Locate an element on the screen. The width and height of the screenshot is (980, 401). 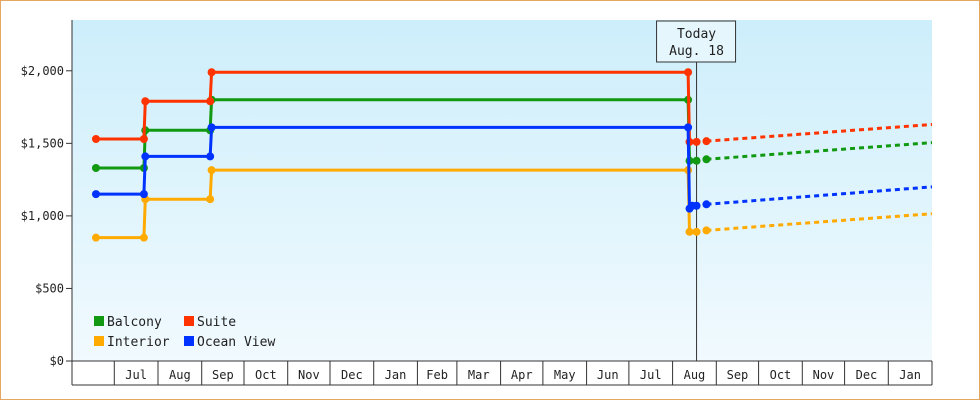
x-month-label: Feb is located at coordinates (437, 375).